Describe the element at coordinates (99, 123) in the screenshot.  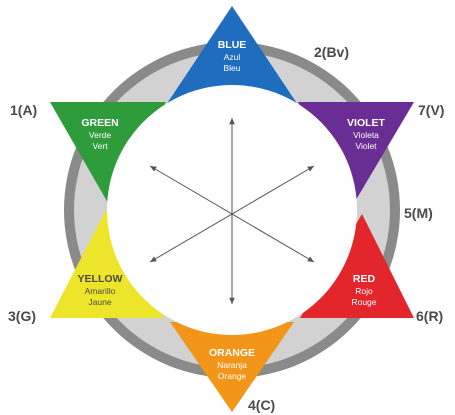
I see `green-name: GREEN` at that location.